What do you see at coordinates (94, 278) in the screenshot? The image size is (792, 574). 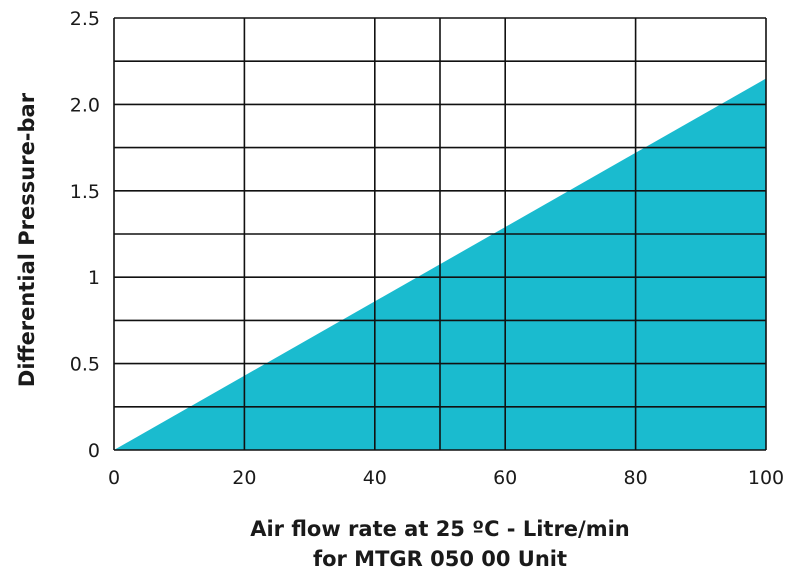 I see `y-tick-label: 1` at bounding box center [94, 278].